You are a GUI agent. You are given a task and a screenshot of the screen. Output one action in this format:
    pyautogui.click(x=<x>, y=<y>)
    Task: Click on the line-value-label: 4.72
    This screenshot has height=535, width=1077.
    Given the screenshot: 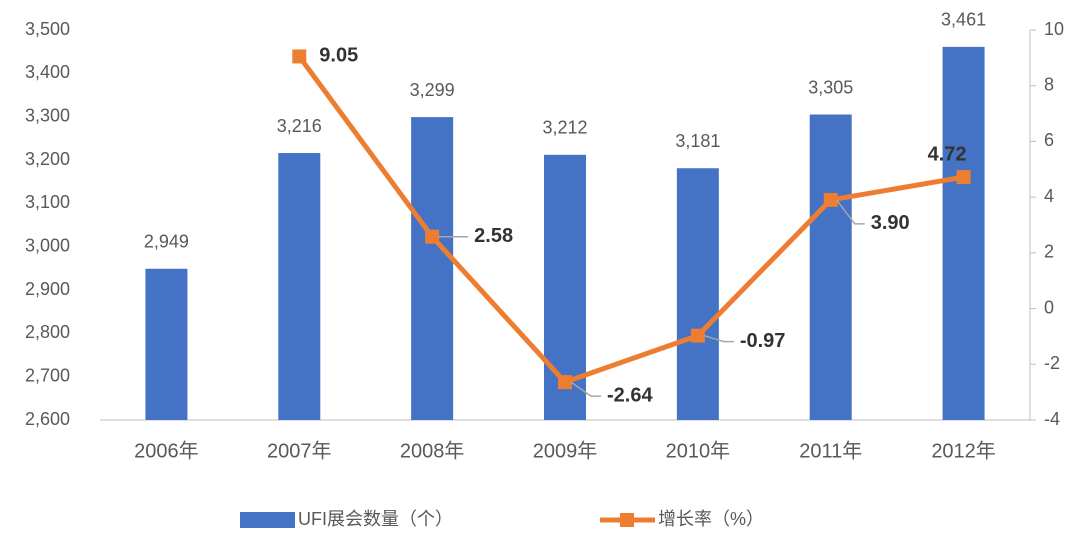 What is the action you would take?
    pyautogui.click(x=947, y=154)
    